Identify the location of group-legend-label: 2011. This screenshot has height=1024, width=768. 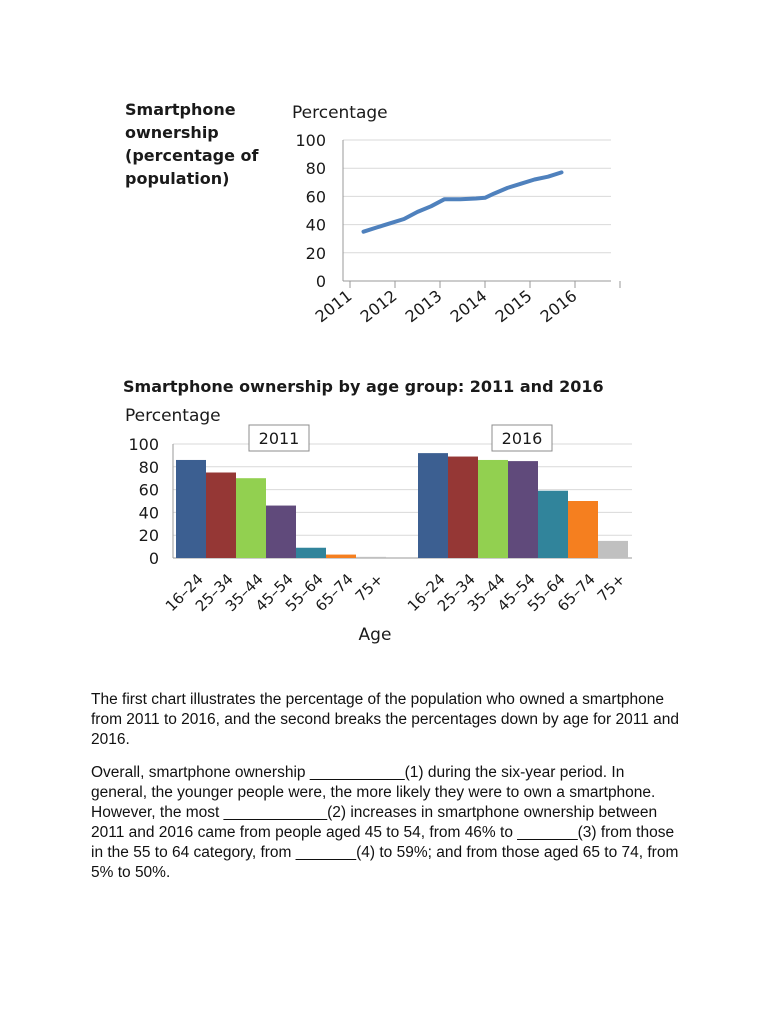
(279, 438).